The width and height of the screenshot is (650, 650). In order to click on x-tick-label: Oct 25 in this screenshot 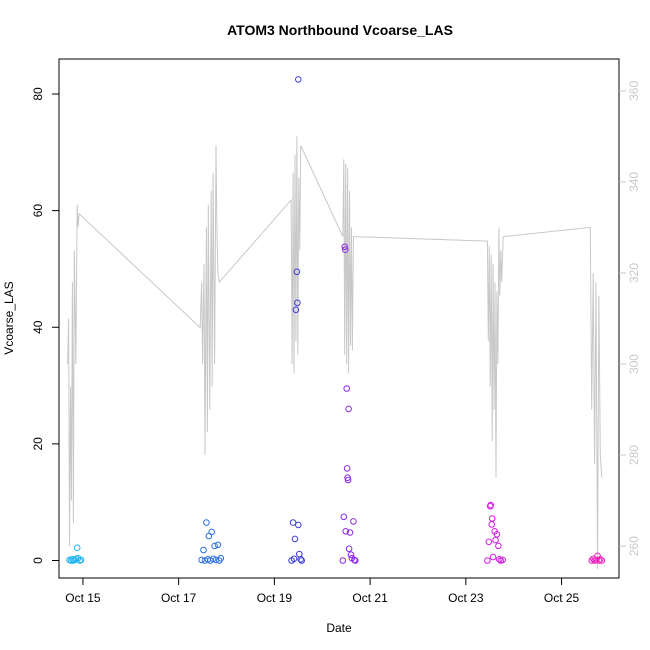, I will do `click(562, 598)`.